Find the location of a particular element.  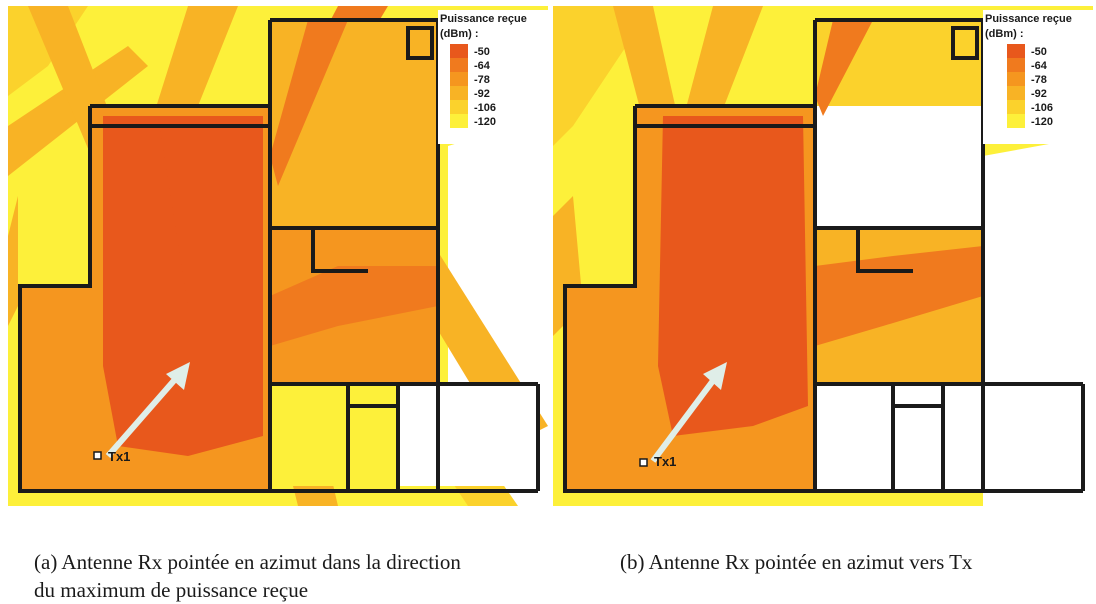

legend-box is located at coordinates (1038, 77).